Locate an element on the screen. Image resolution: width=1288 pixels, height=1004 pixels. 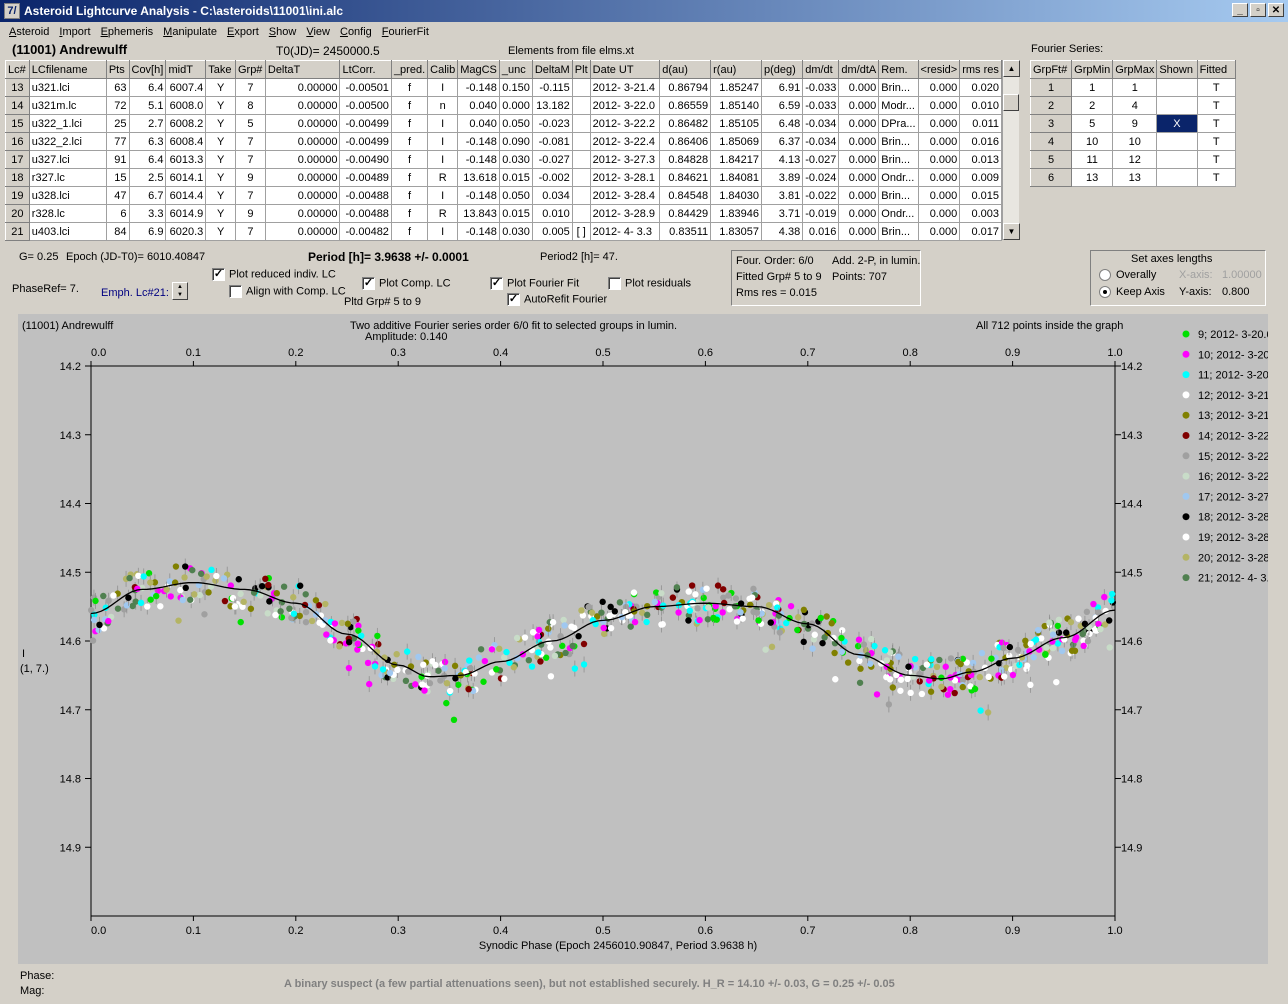
table-cell: 1.84217 is located at coordinates (736, 159).